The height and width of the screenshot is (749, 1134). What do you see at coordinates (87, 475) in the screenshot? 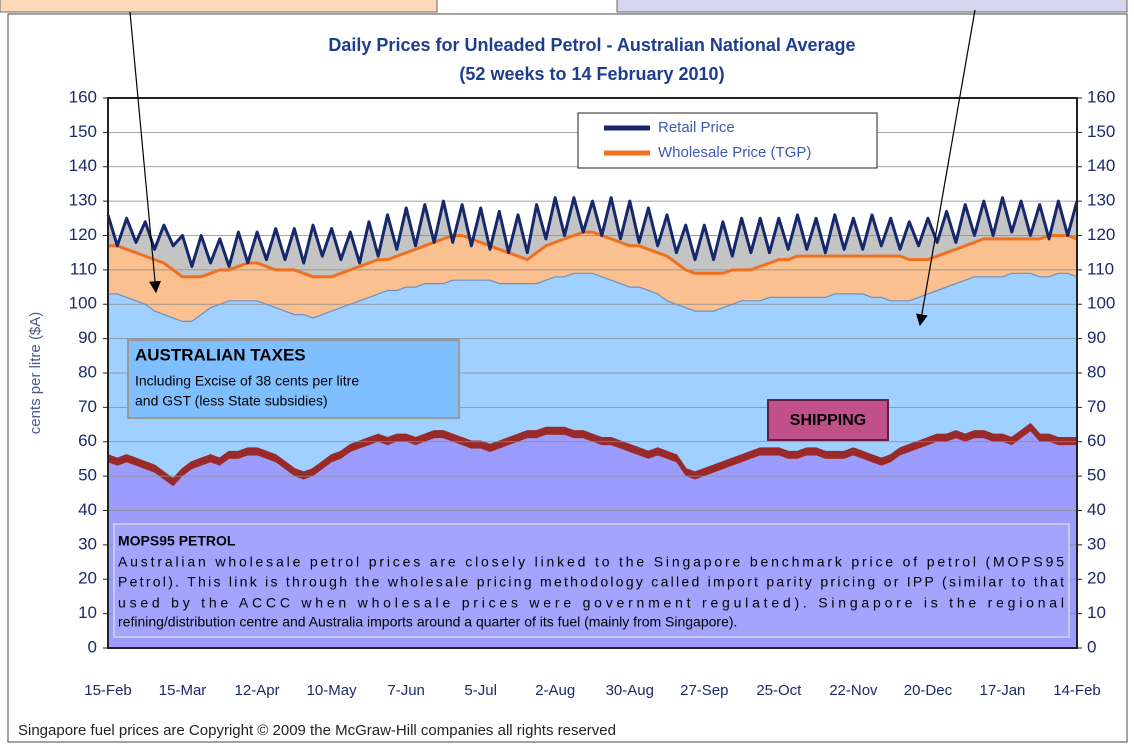
I see `y-tick-label: 50` at bounding box center [87, 475].